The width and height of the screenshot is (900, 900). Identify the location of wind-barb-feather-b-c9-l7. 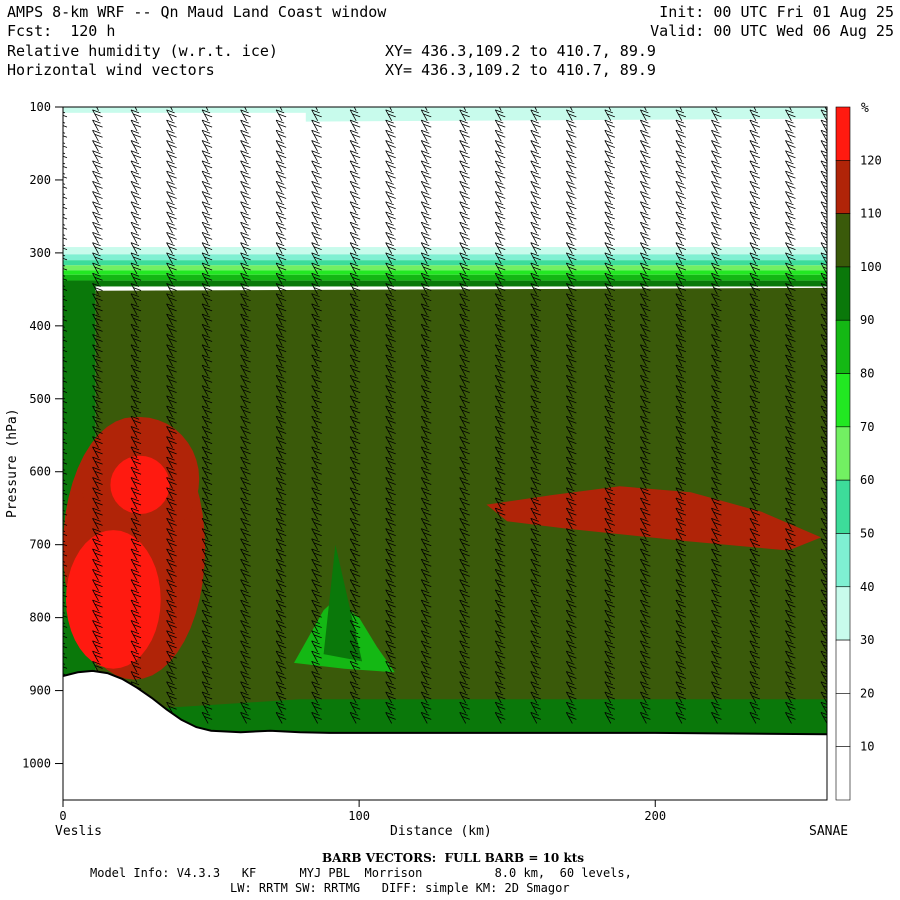
(391, 176).